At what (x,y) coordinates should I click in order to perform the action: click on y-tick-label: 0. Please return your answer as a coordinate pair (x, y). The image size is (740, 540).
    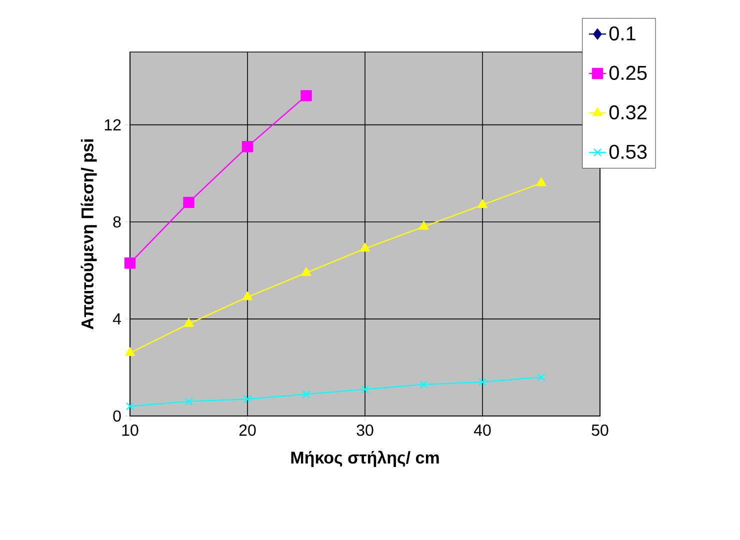
    Looking at the image, I should click on (117, 416).